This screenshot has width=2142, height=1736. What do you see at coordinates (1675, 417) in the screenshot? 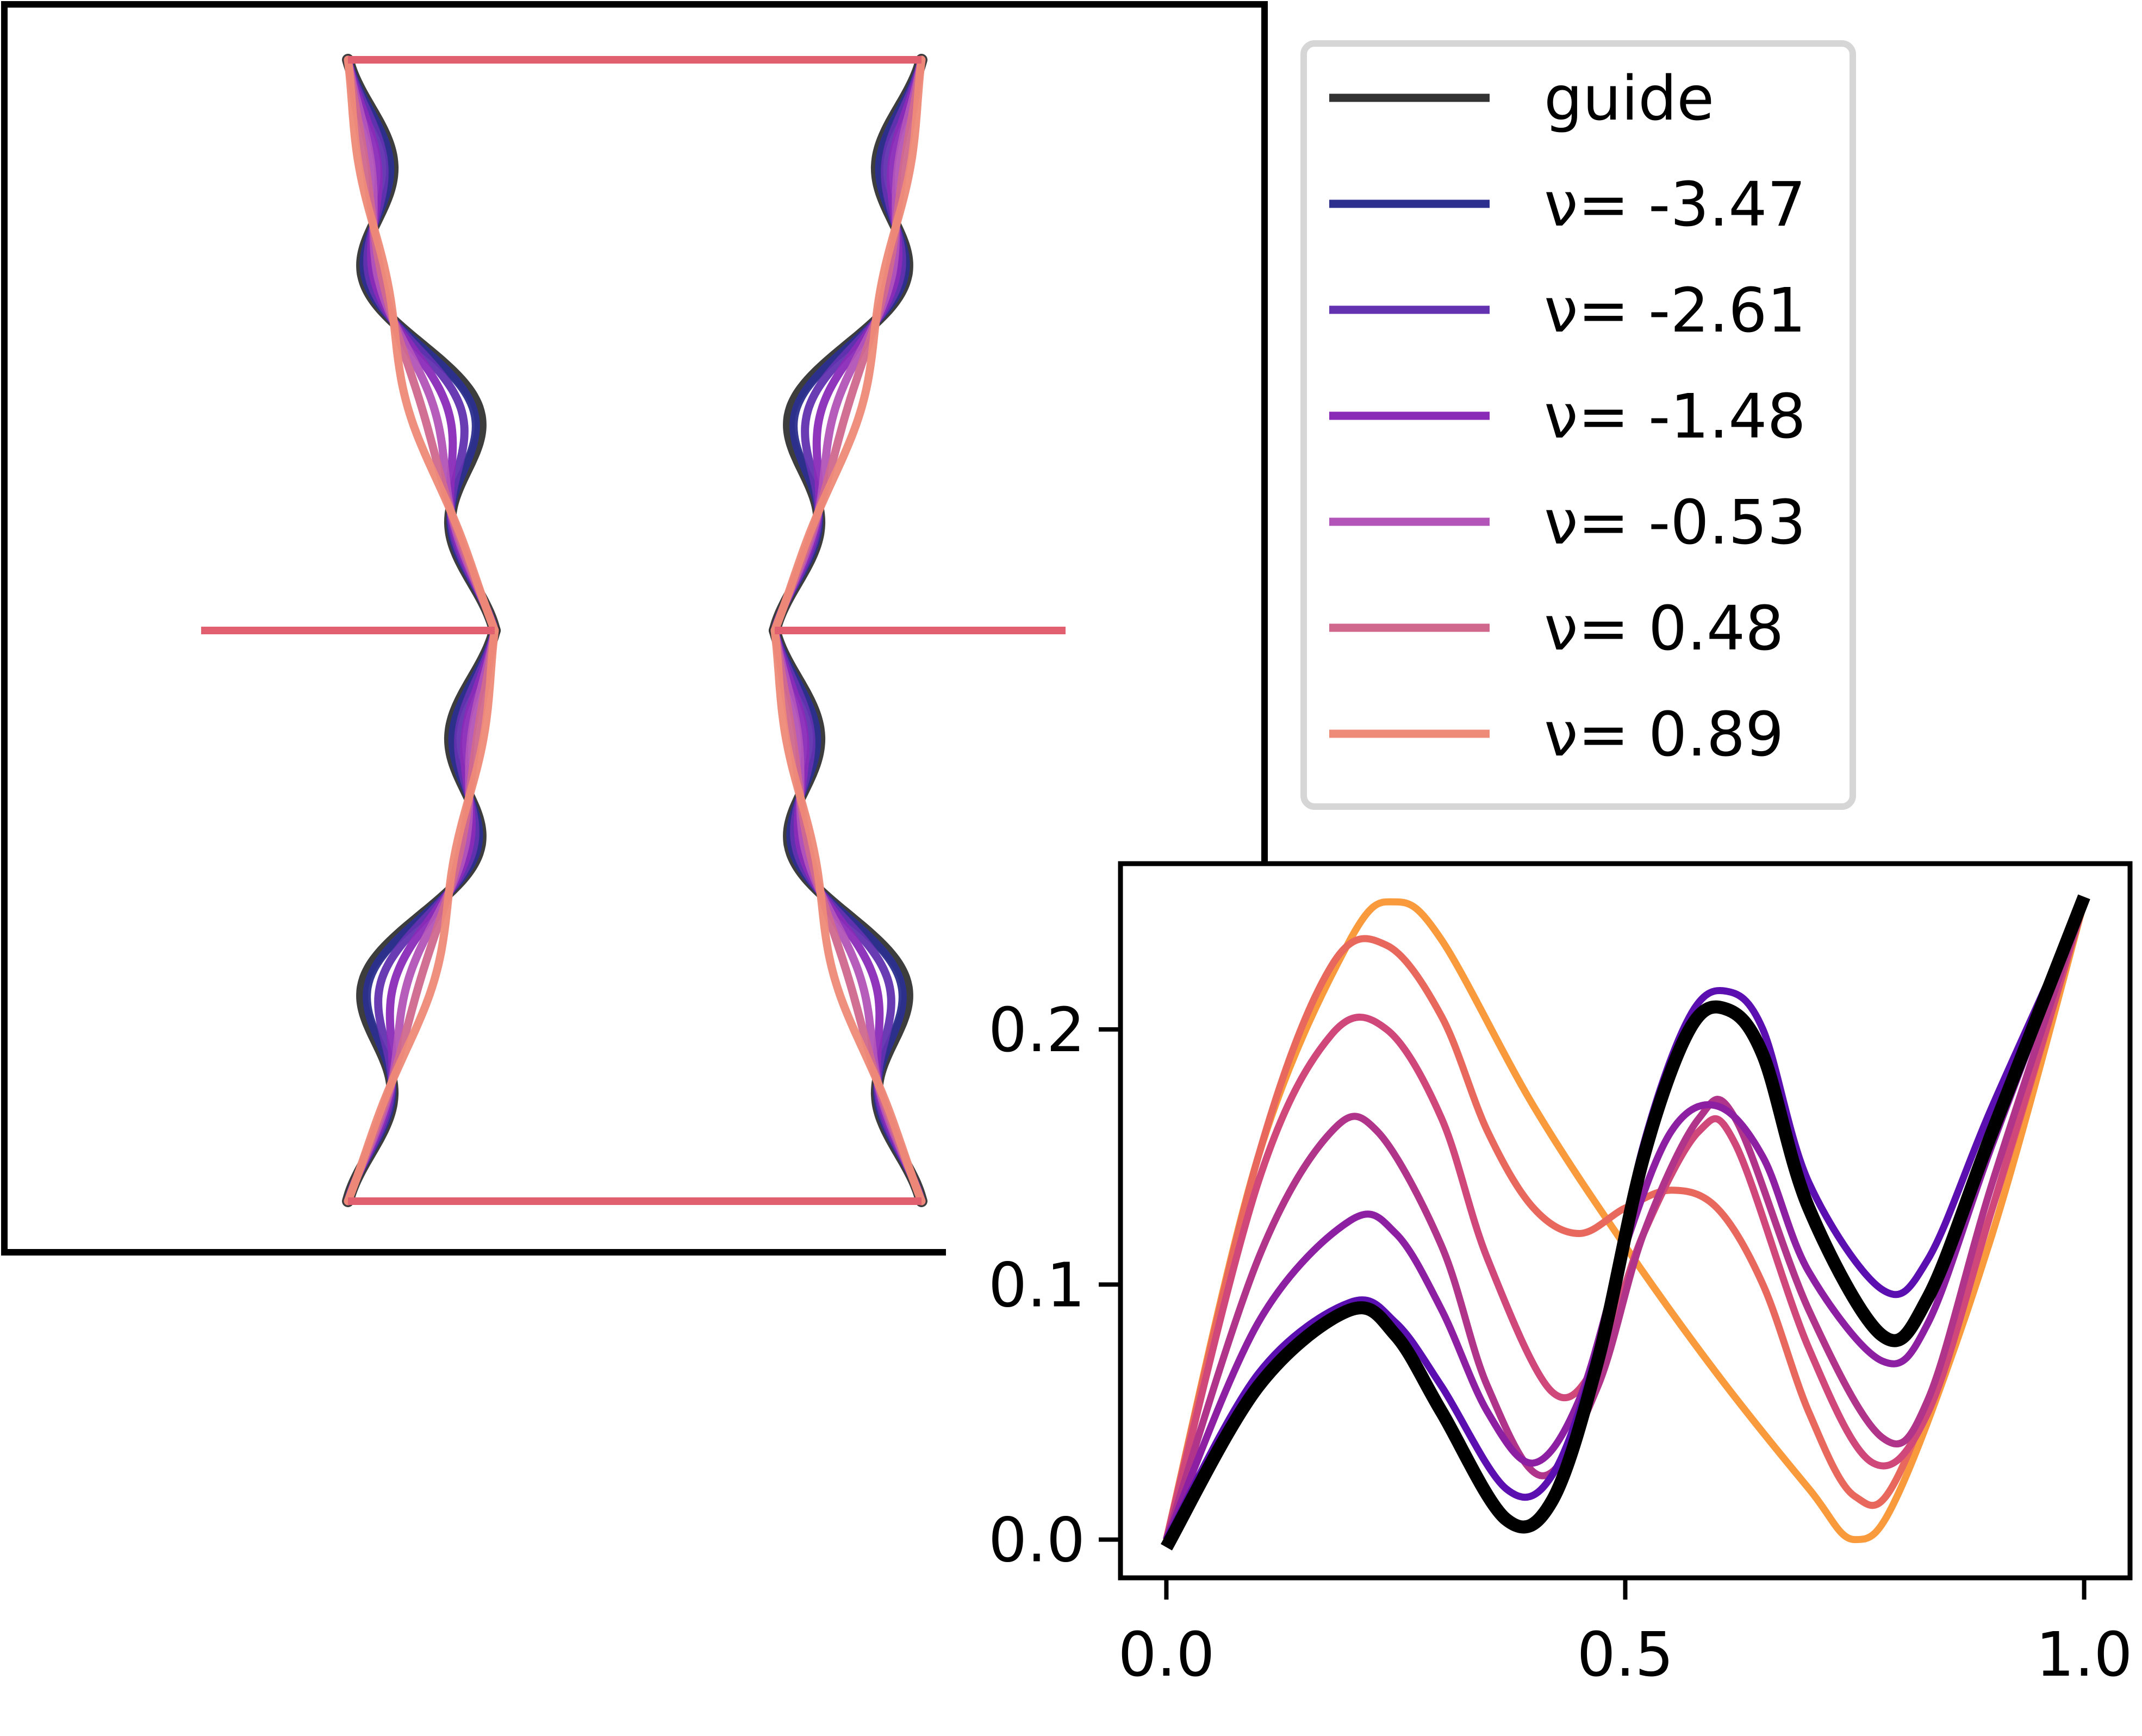
I see `legend-label-3: ν= -1.48` at bounding box center [1675, 417].